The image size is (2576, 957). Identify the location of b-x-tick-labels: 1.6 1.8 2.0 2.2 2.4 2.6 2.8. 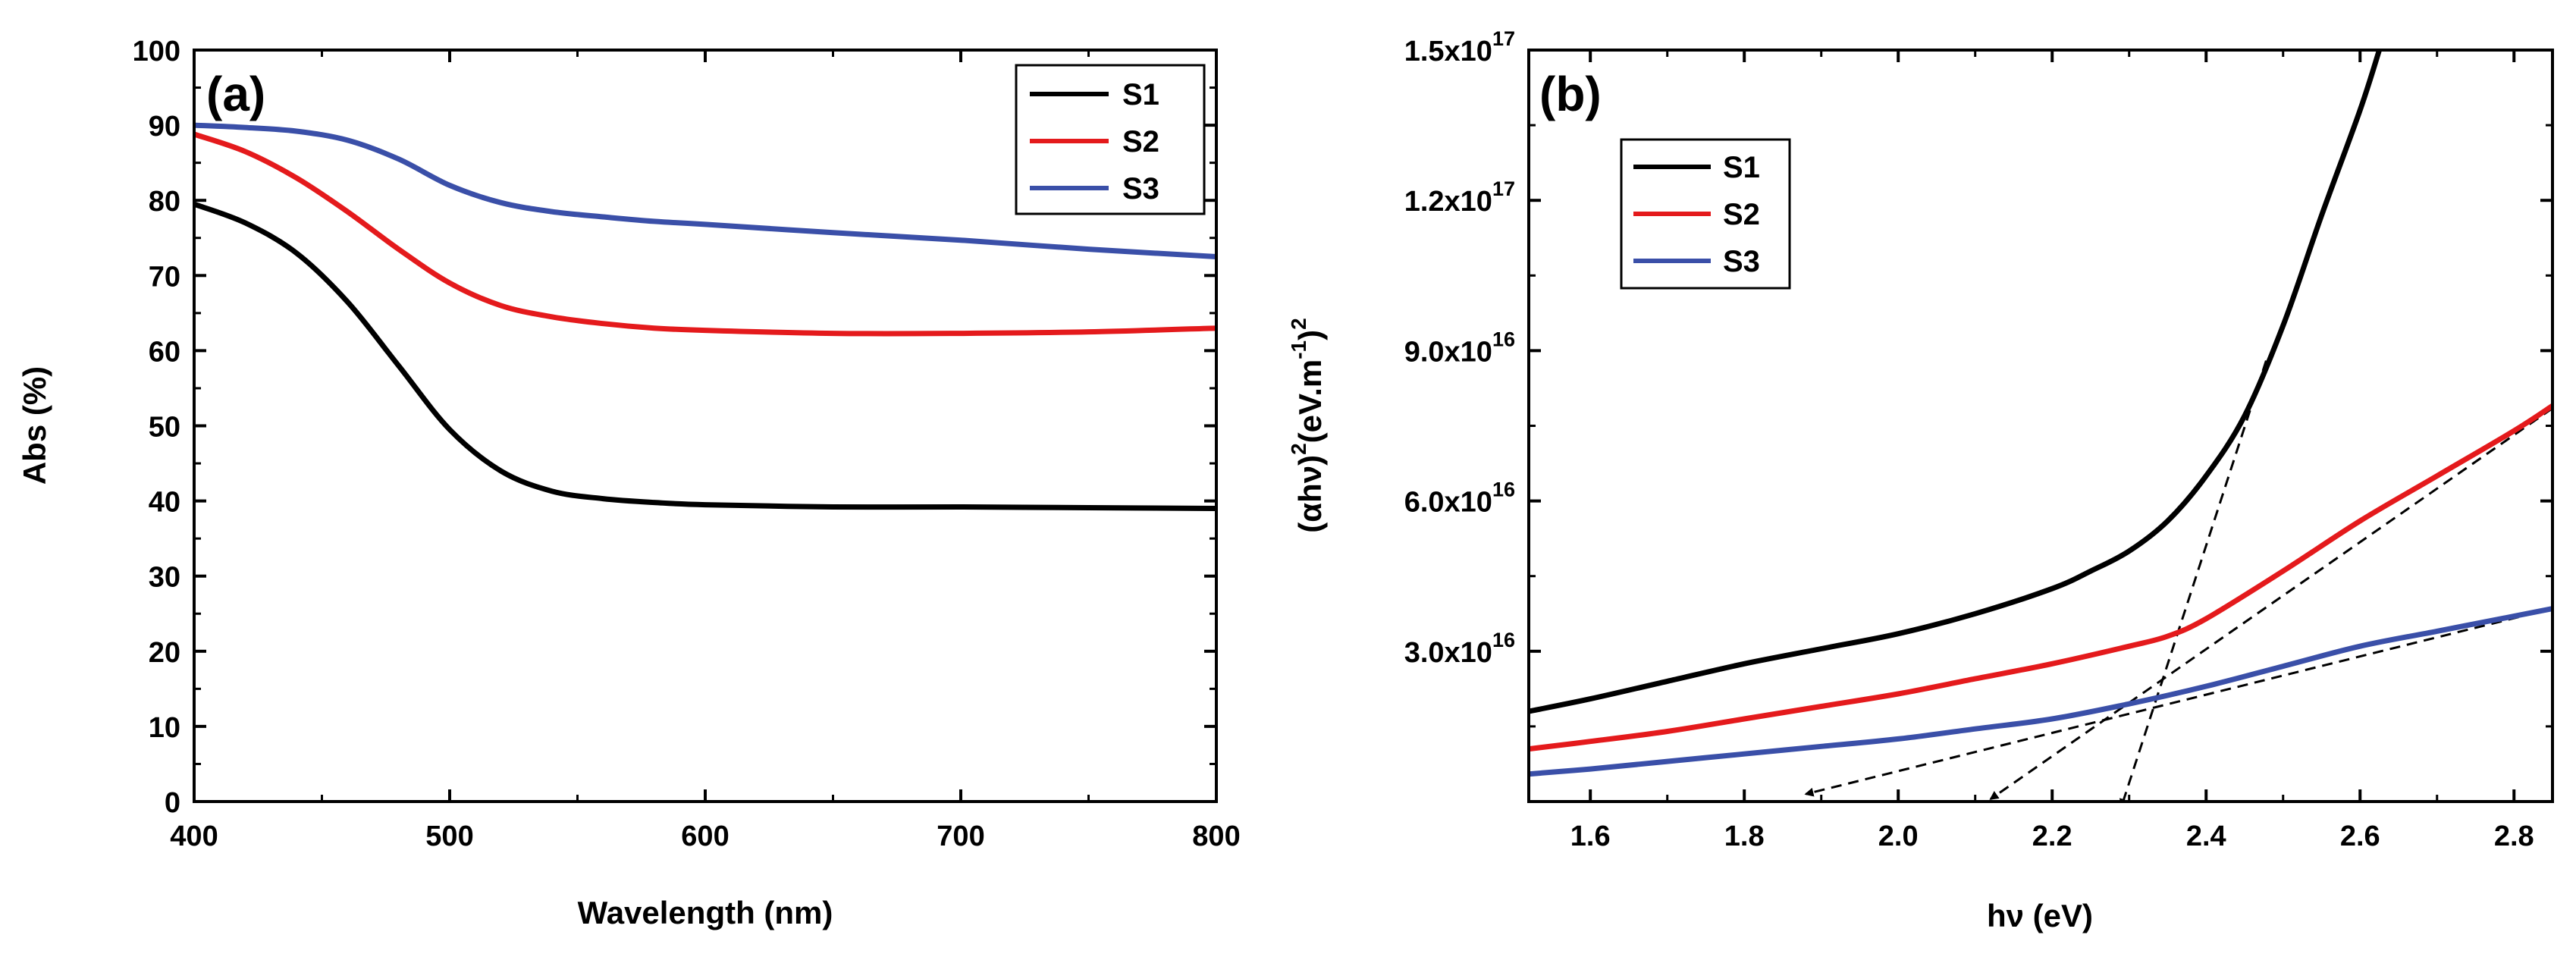
(2052, 836).